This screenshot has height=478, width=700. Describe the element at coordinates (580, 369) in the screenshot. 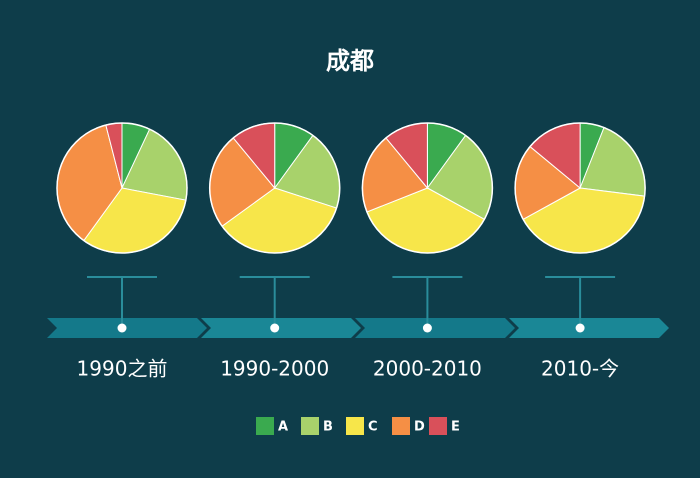

I see `period-label: 2010-今` at that location.